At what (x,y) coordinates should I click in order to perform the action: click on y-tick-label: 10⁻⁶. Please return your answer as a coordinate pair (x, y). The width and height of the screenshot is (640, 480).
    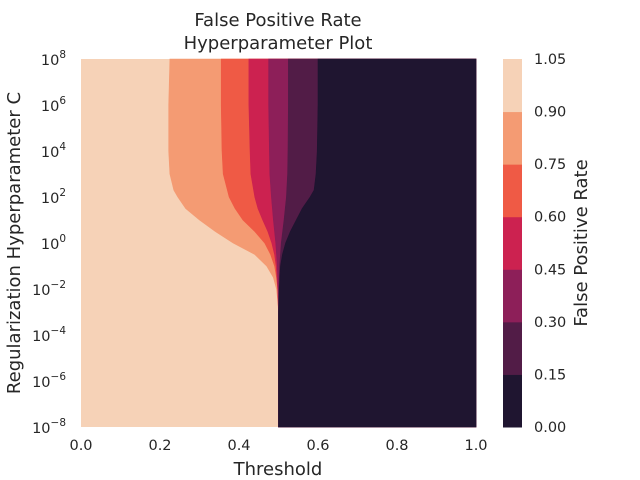
    Looking at the image, I should click on (49, 381).